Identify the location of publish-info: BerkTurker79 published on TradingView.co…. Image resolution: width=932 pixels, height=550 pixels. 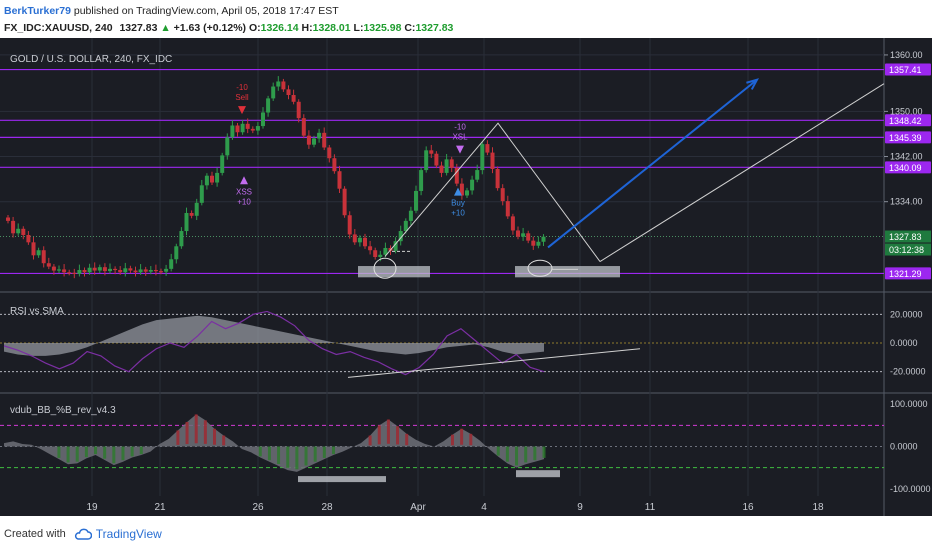
(171, 11).